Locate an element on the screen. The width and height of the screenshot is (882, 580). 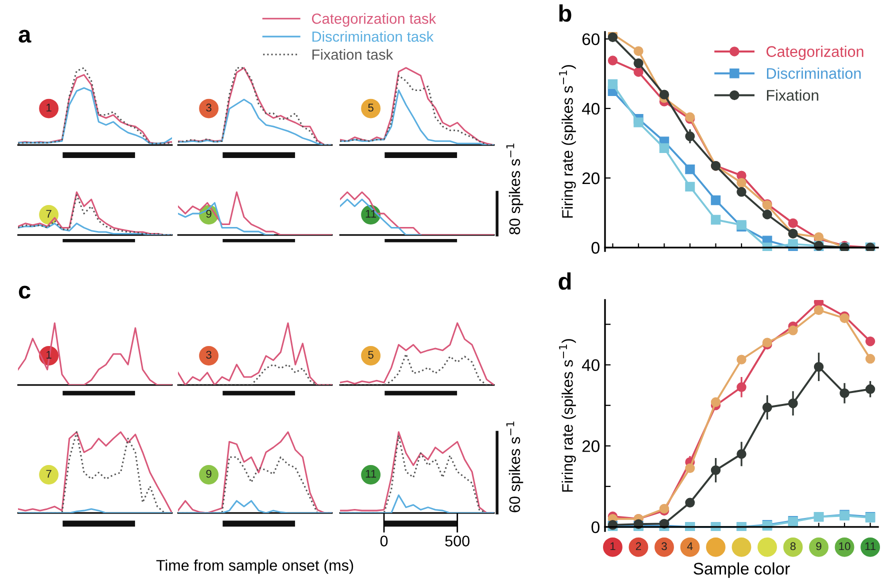
x-axis-title: Time from sample onset (ms) is located at coordinates (255, 567).